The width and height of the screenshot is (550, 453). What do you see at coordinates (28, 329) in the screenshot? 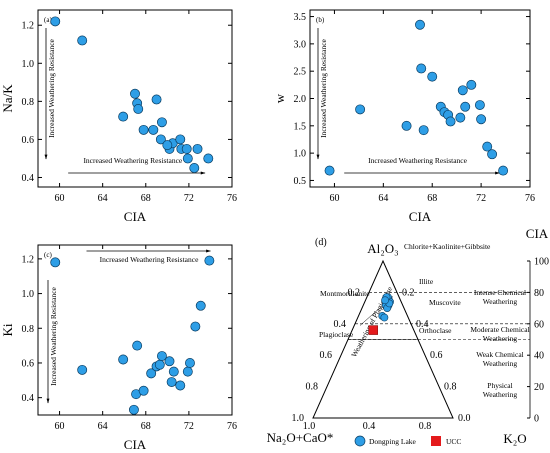
I see `y-tick-label: 0.8` at bounding box center [28, 329].